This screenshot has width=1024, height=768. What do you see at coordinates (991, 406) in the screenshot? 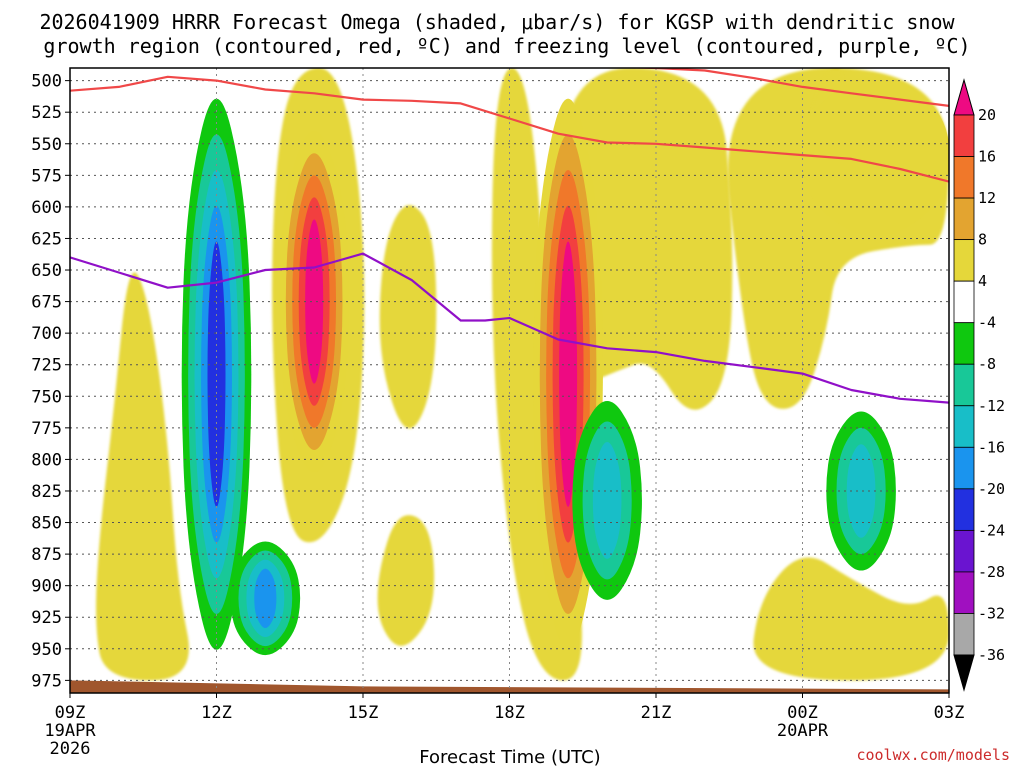
I see `colorbar-label: -12` at bounding box center [991, 406].